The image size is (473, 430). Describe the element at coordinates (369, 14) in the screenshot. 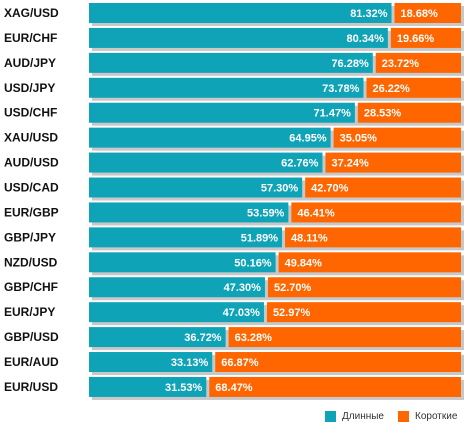

I see `value-label-long: 81.32%` at that location.